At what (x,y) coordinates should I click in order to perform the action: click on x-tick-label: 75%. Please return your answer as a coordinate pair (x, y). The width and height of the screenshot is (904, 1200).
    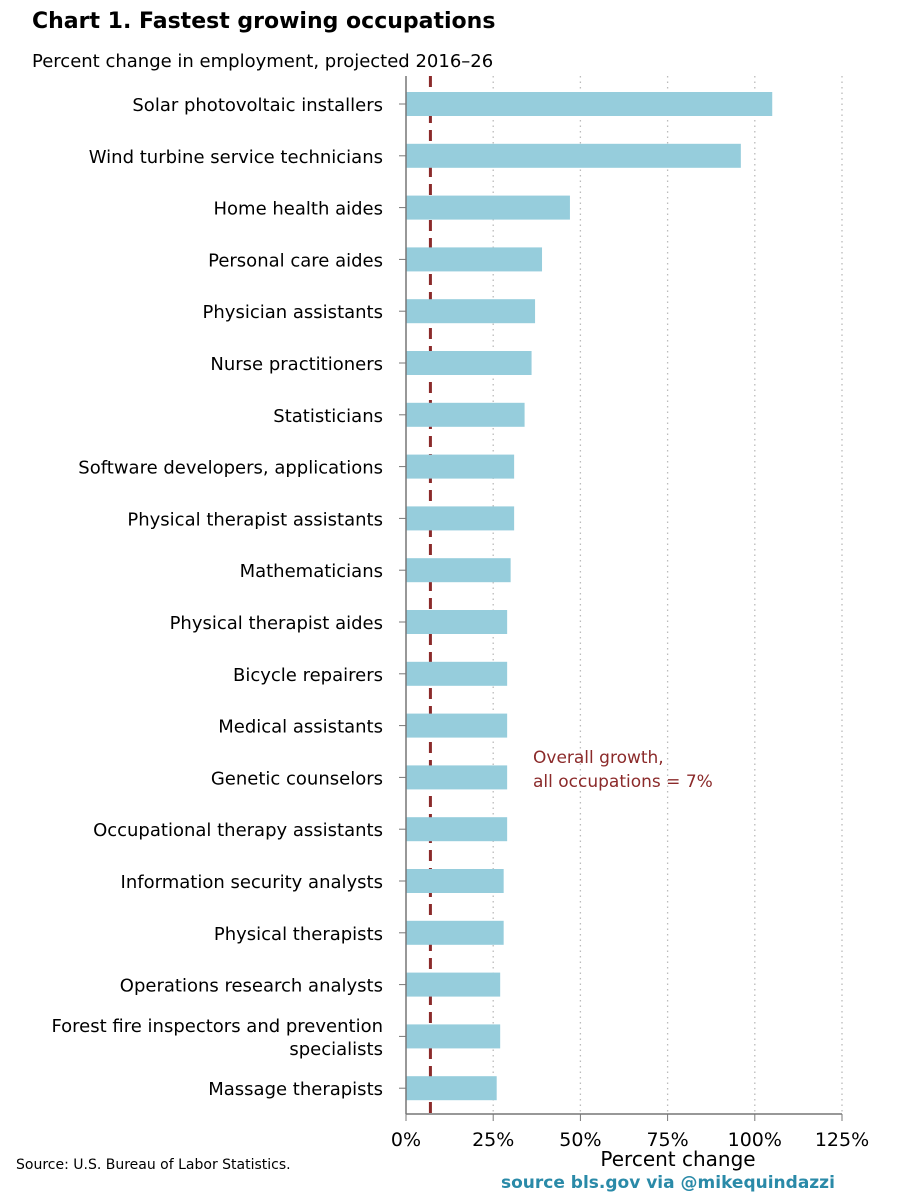
    Looking at the image, I should click on (667, 1140).